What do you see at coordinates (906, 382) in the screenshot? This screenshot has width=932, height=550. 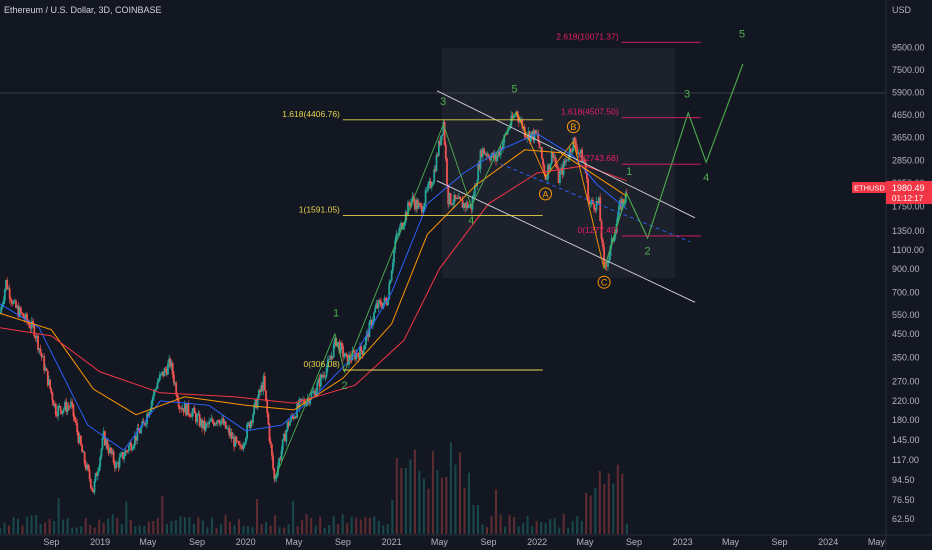 I see `price-tick-label: 270.00` at bounding box center [906, 382].